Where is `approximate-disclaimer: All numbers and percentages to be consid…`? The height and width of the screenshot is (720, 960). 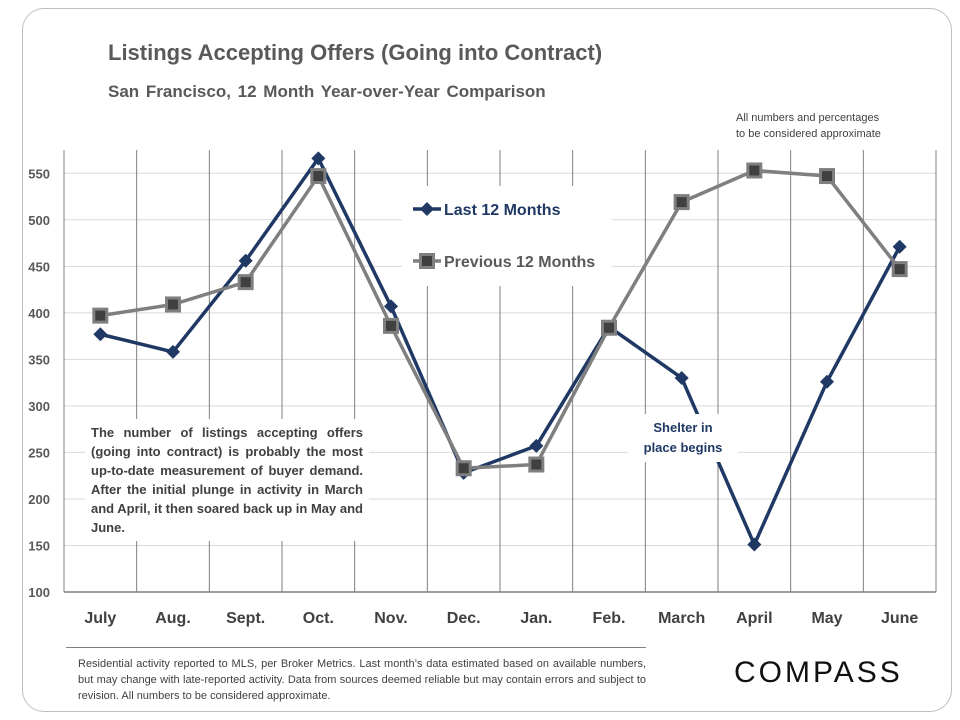 approximate-disclaimer: All numbers and percentages to be consid… is located at coordinates (808, 126).